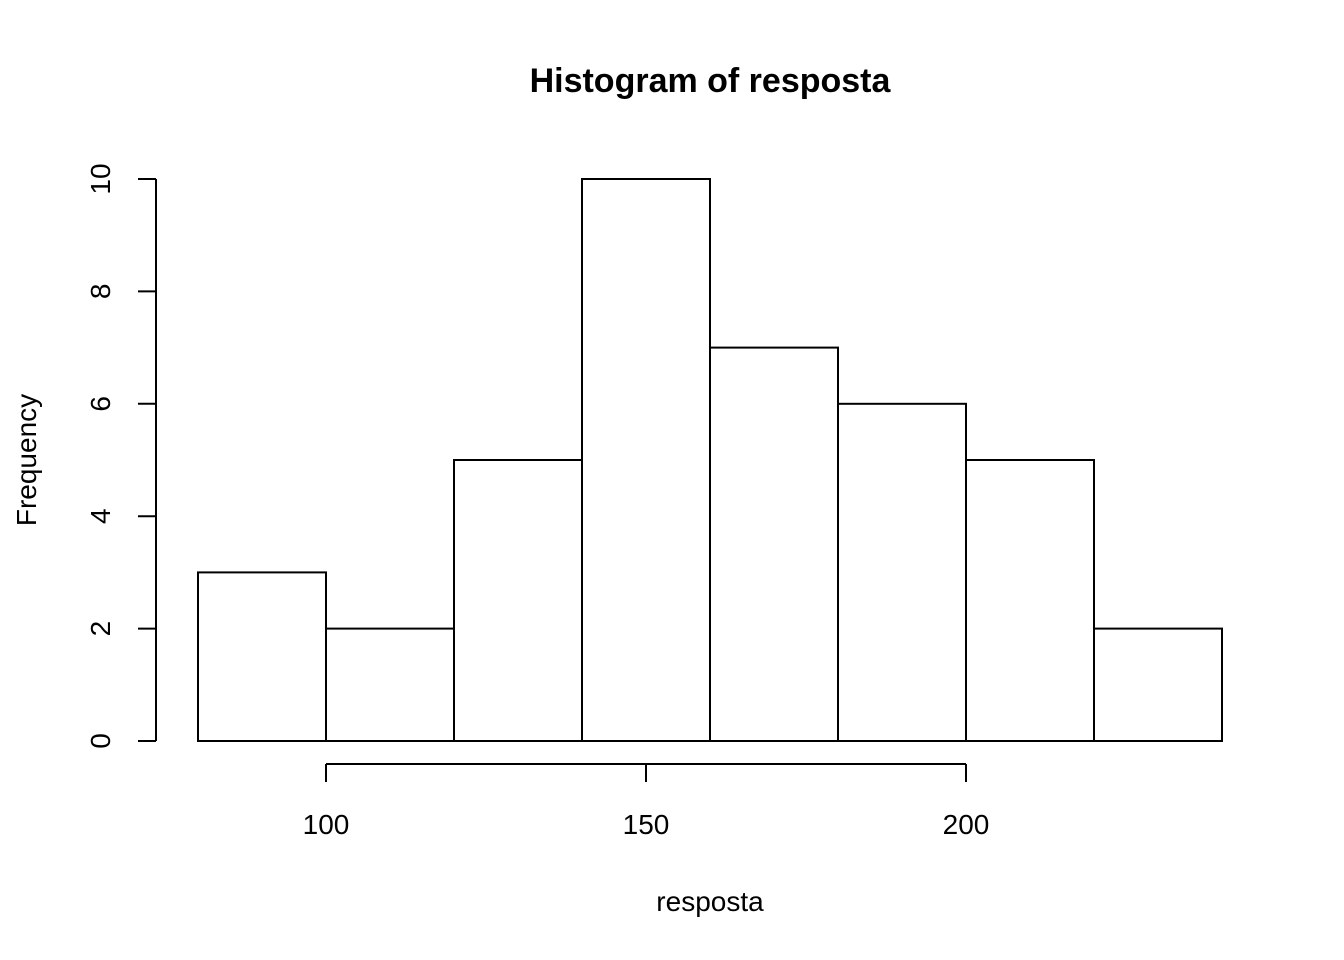  I want to click on y-axis-label: Frequency, so click(26, 460).